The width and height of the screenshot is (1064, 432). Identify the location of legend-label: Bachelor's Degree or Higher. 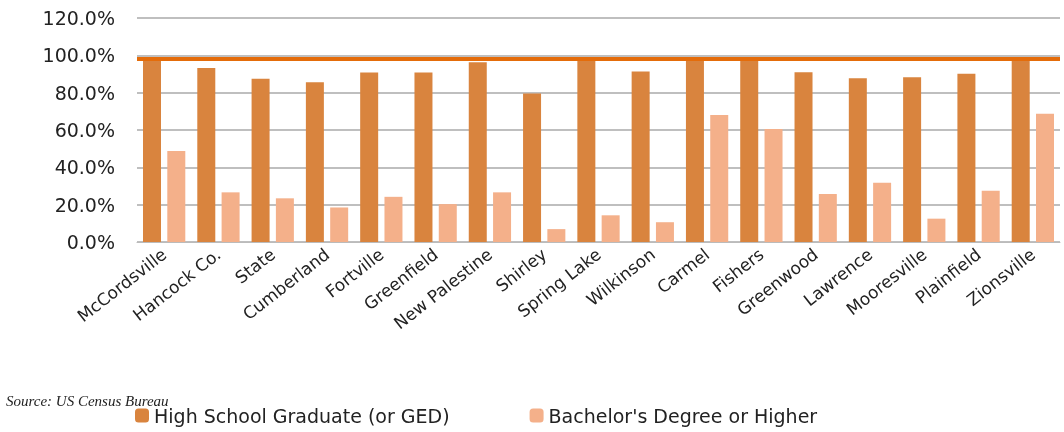
(683, 415).